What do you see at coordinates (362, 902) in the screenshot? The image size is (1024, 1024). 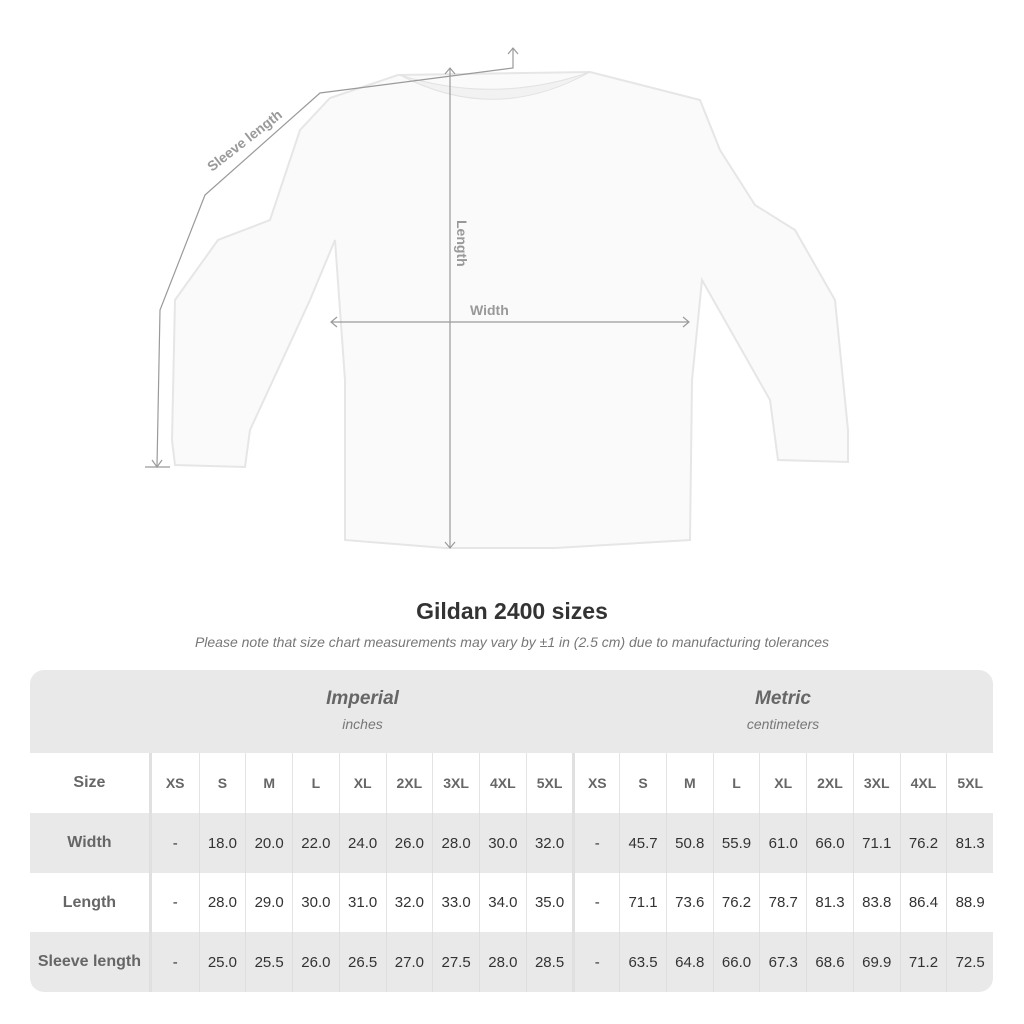 I see `table-cell: 31.0` at bounding box center [362, 902].